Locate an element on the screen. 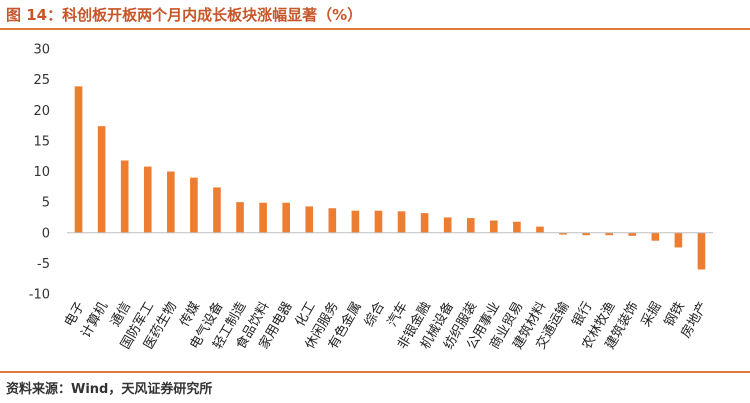  top-divider is located at coordinates (375, 29).